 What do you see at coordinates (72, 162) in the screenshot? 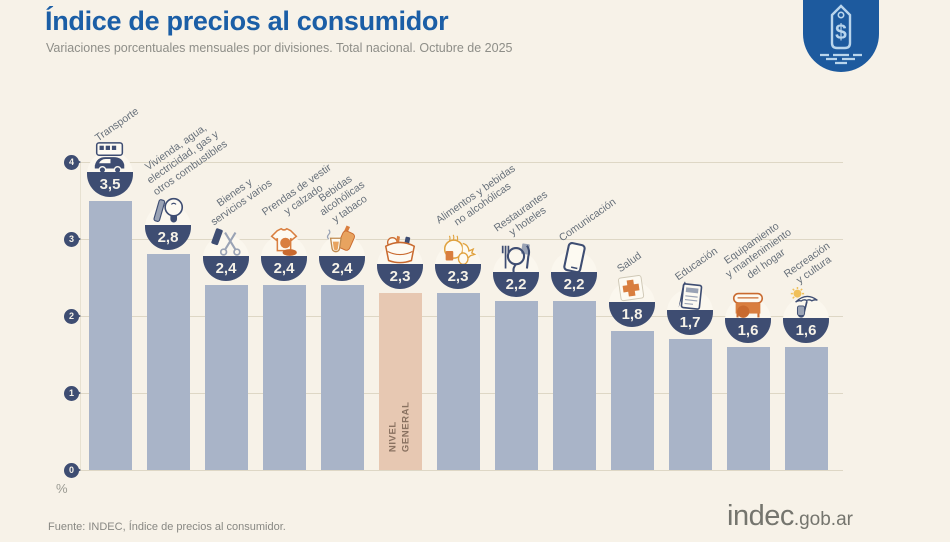
I see `y-tick-4: 4` at bounding box center [72, 162].